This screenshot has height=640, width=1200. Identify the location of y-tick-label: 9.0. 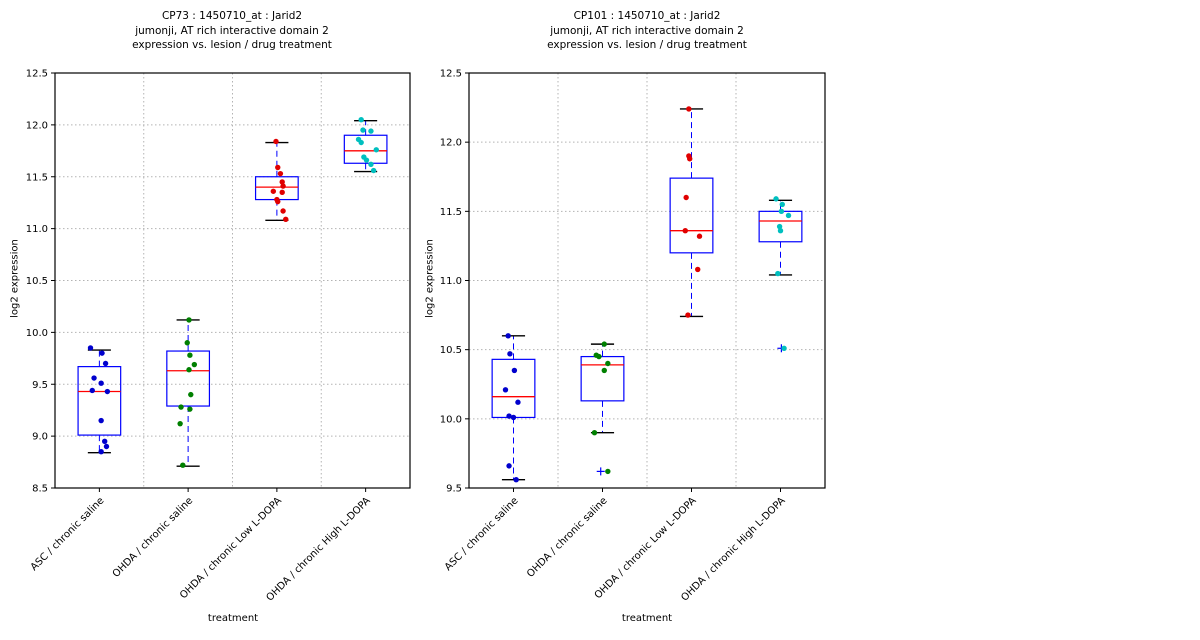
(40, 437).